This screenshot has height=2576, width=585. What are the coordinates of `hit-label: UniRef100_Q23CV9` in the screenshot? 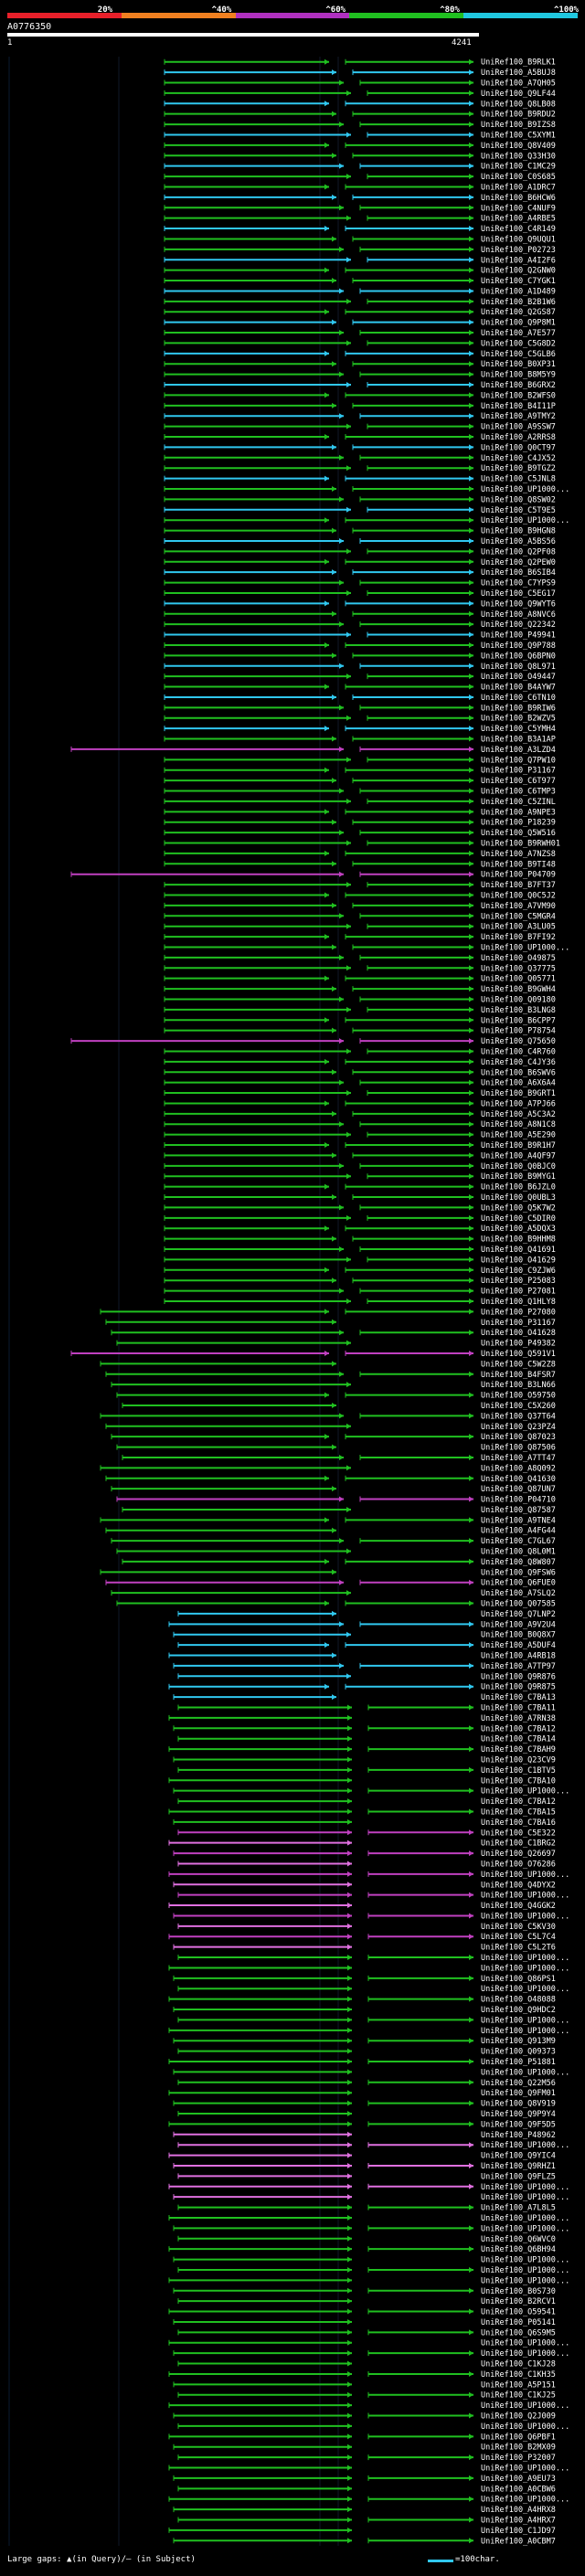 It's located at (518, 1760).